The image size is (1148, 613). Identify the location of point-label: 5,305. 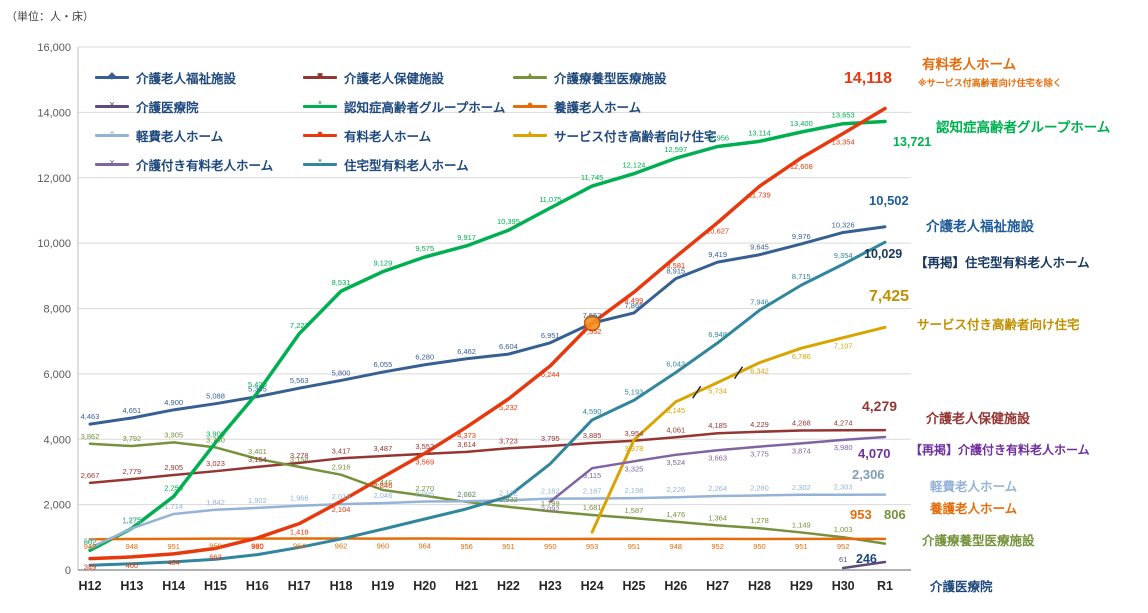
(257, 389).